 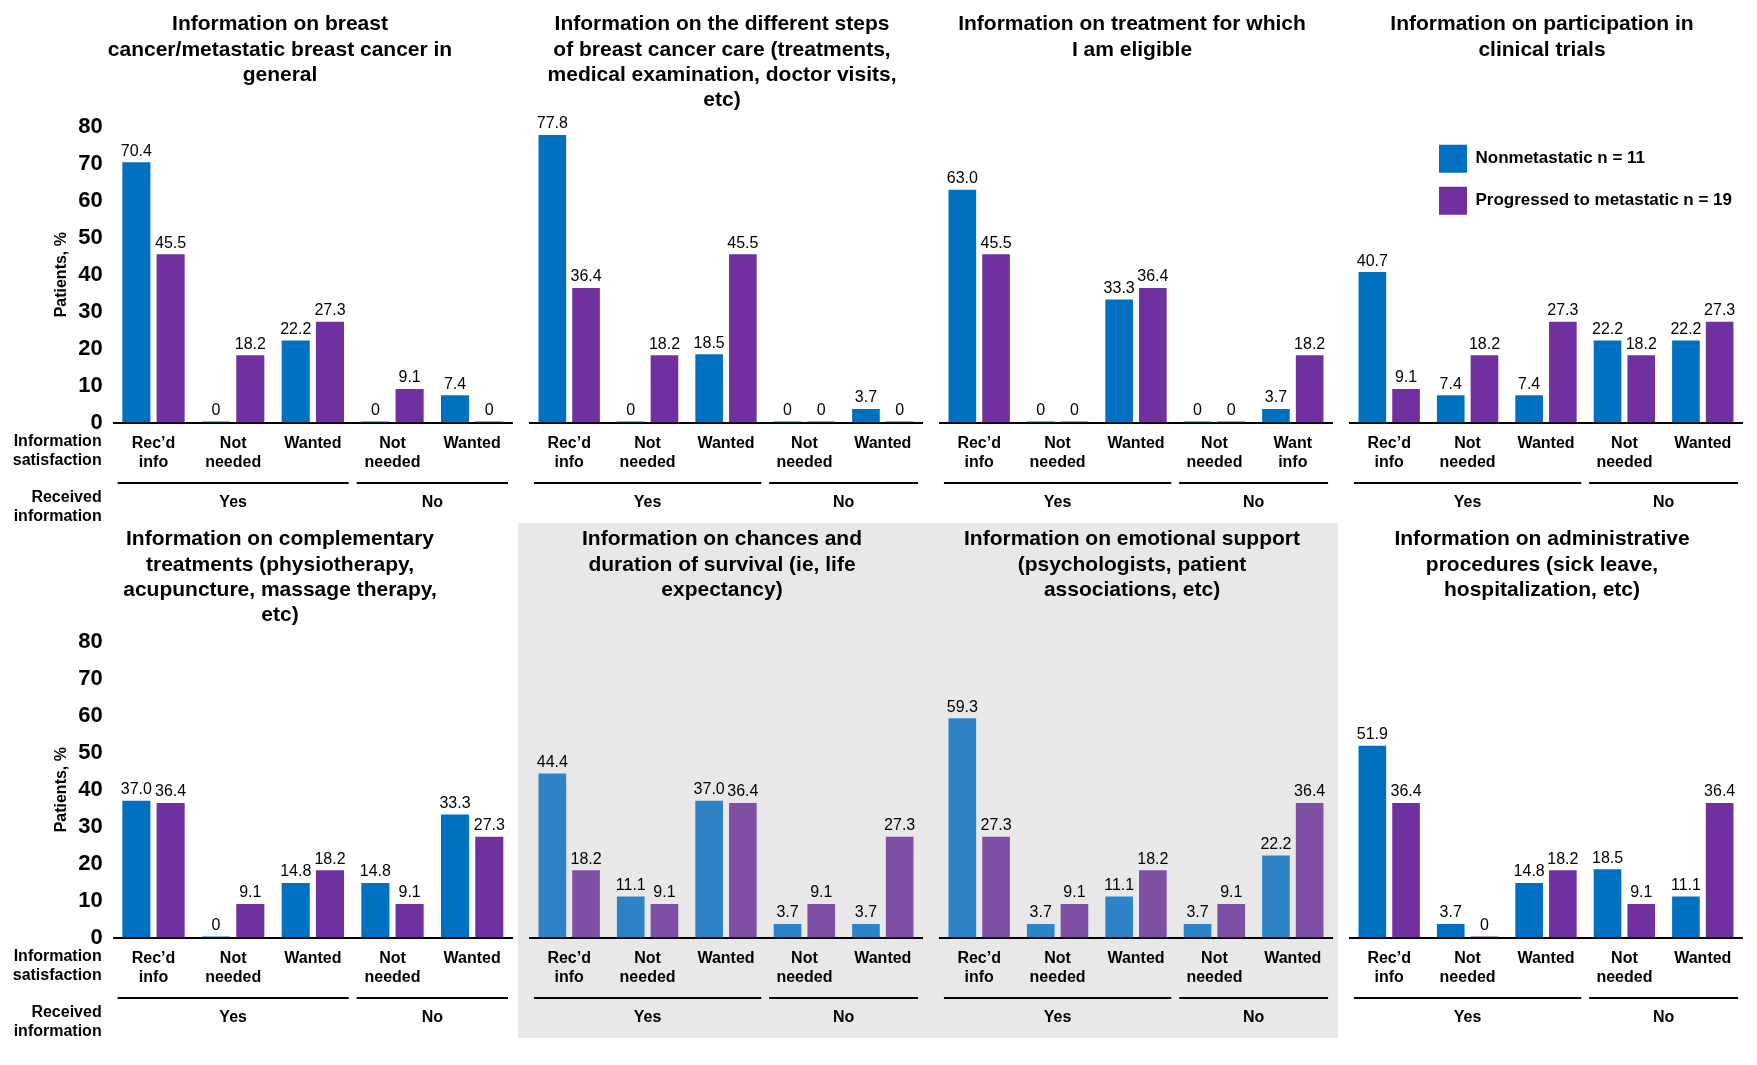 What do you see at coordinates (1372, 734) in the screenshot?
I see `data-label: 51.9` at bounding box center [1372, 734].